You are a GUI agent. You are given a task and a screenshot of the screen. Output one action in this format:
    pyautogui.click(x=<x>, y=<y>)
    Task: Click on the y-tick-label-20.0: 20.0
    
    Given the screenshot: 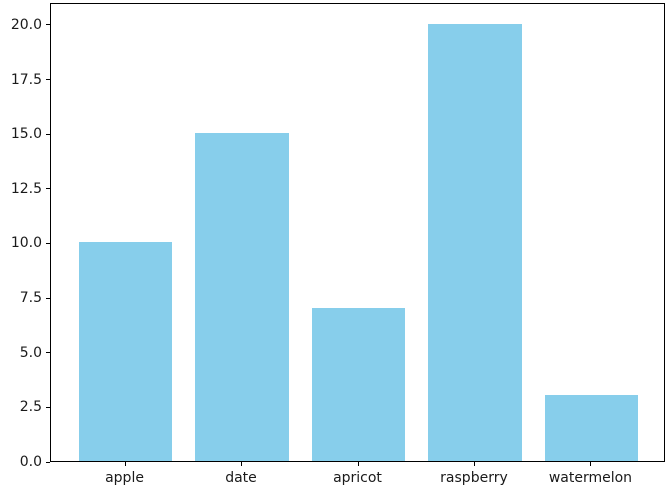 What is the action you would take?
    pyautogui.click(x=26, y=24)
    